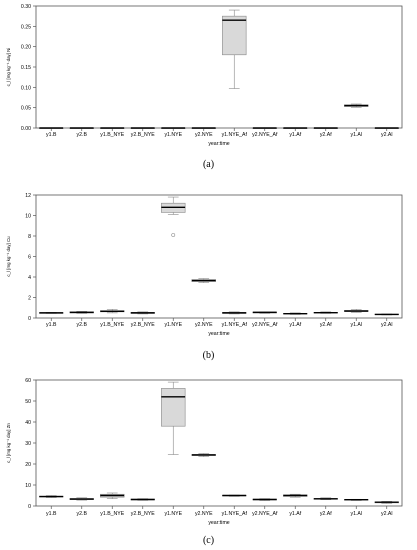 Image resolution: width=417 pixels, height=550 pixels. Describe the element at coordinates (26, 68) in the screenshot. I see `y-tick-label: 0.15` at that location.